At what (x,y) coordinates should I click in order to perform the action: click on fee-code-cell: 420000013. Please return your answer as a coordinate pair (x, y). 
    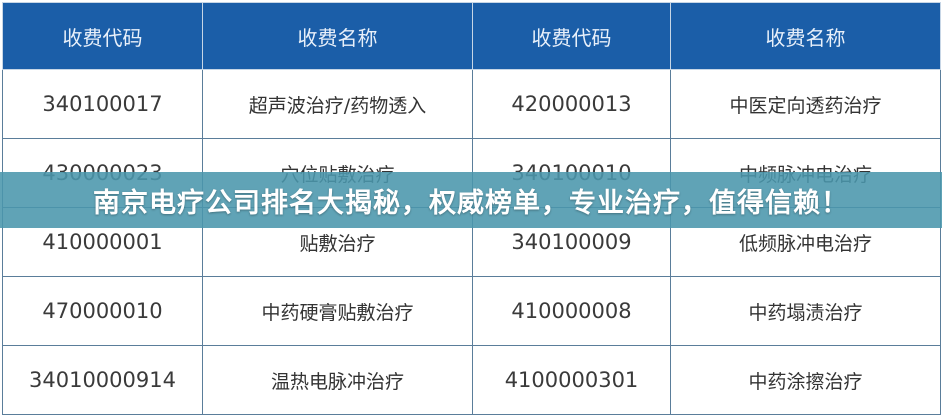
    Looking at the image, I should click on (571, 104).